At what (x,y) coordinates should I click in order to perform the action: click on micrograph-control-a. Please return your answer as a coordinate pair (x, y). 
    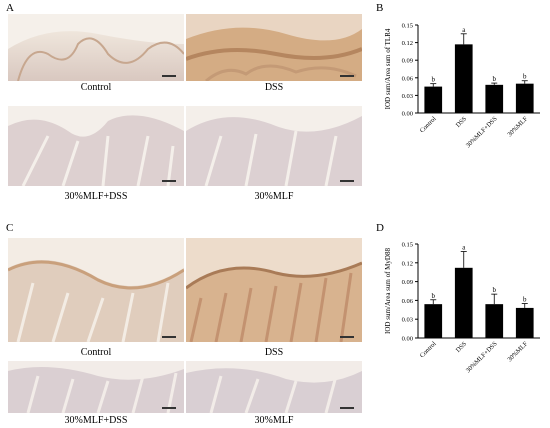
    Looking at the image, I should click on (96, 47).